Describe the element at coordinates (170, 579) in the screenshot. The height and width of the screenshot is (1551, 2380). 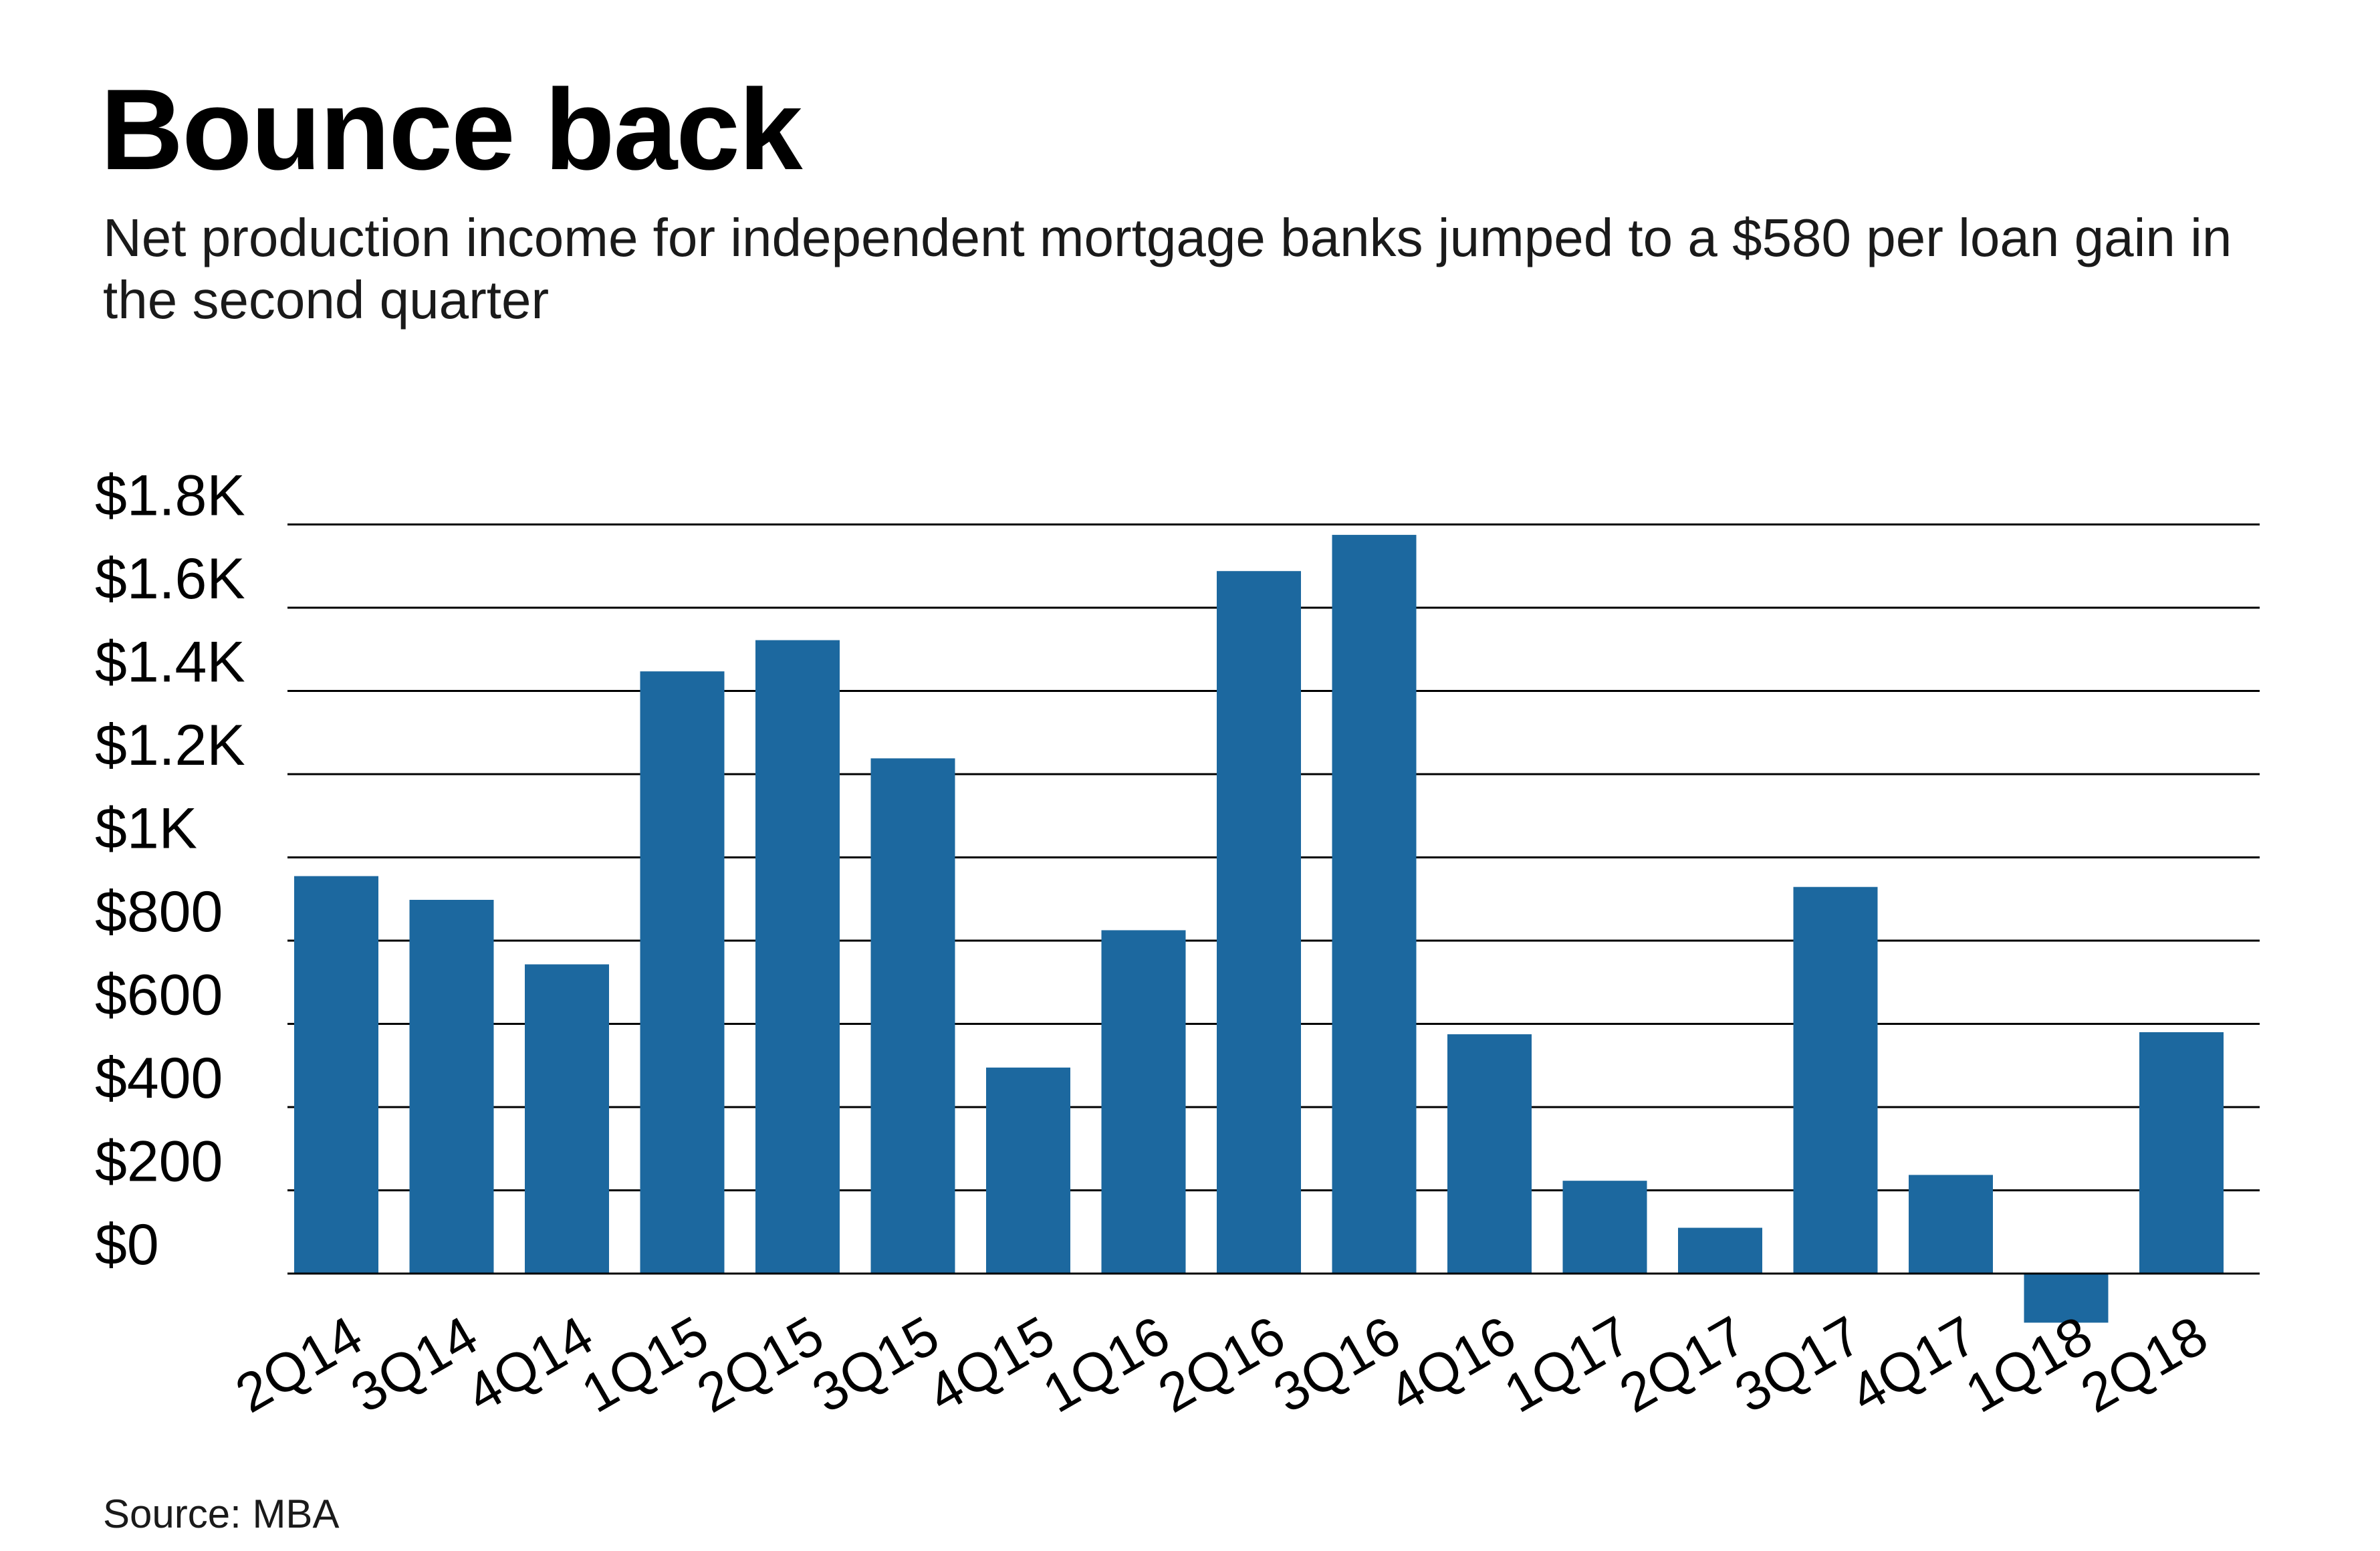
I see `y-tick-label: $1.6K` at that location.